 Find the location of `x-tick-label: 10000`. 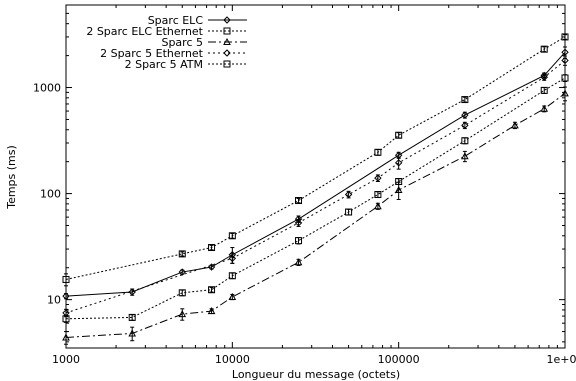

x-tick-label: 10000 is located at coordinates (232, 359).